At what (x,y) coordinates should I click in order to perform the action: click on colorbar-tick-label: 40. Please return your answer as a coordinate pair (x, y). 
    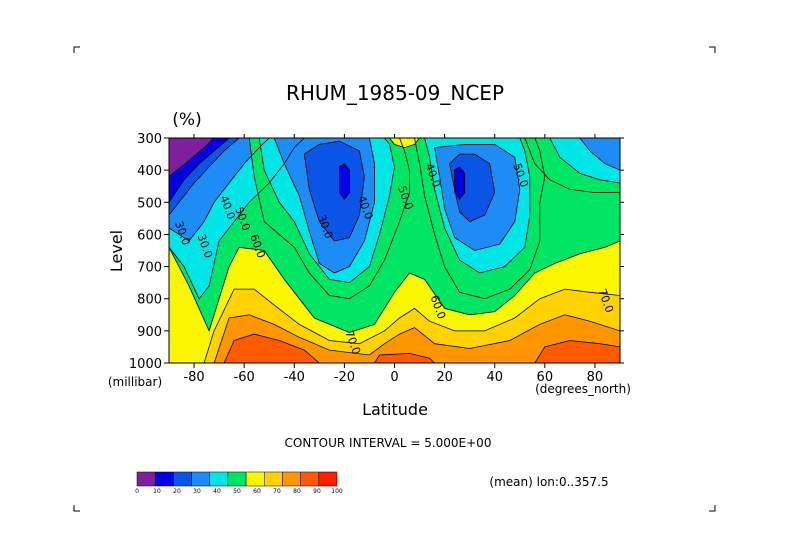
    Looking at the image, I should click on (217, 491).